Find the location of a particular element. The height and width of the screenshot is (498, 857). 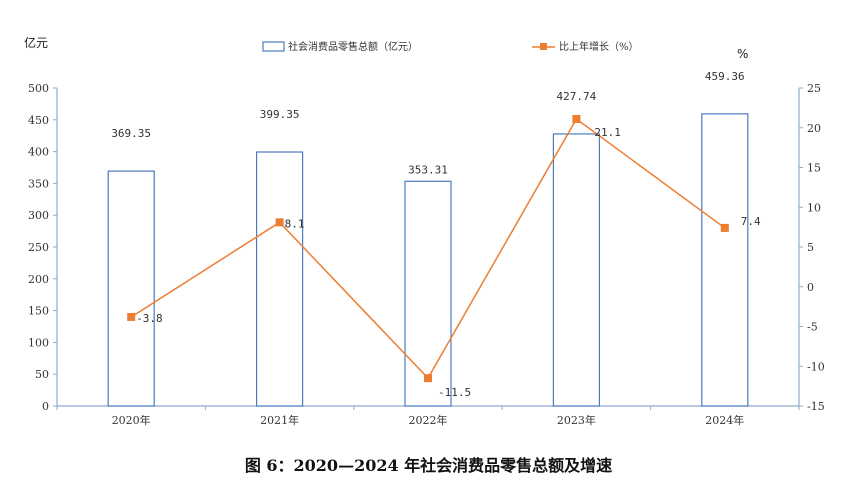

left-tick-label: 150 is located at coordinates (38, 311).